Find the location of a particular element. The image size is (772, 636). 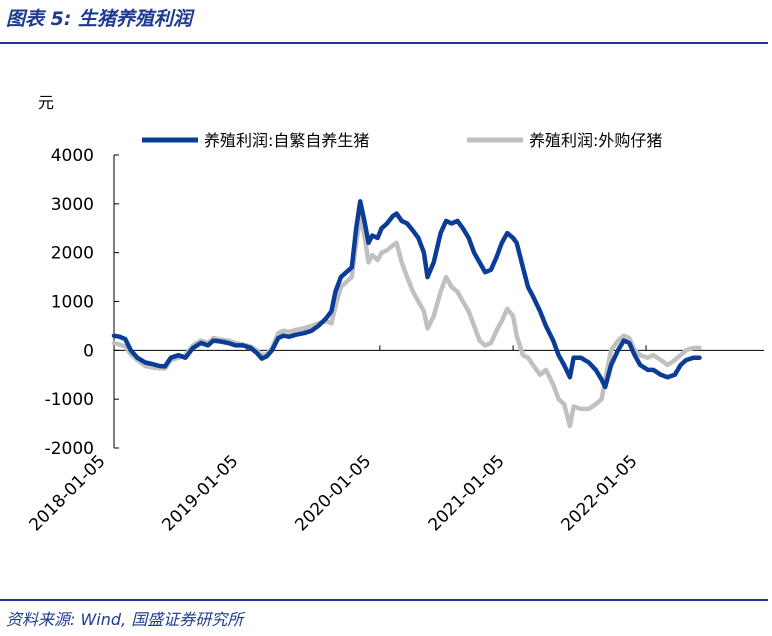

y-tick-label: 0 is located at coordinates (88, 351).